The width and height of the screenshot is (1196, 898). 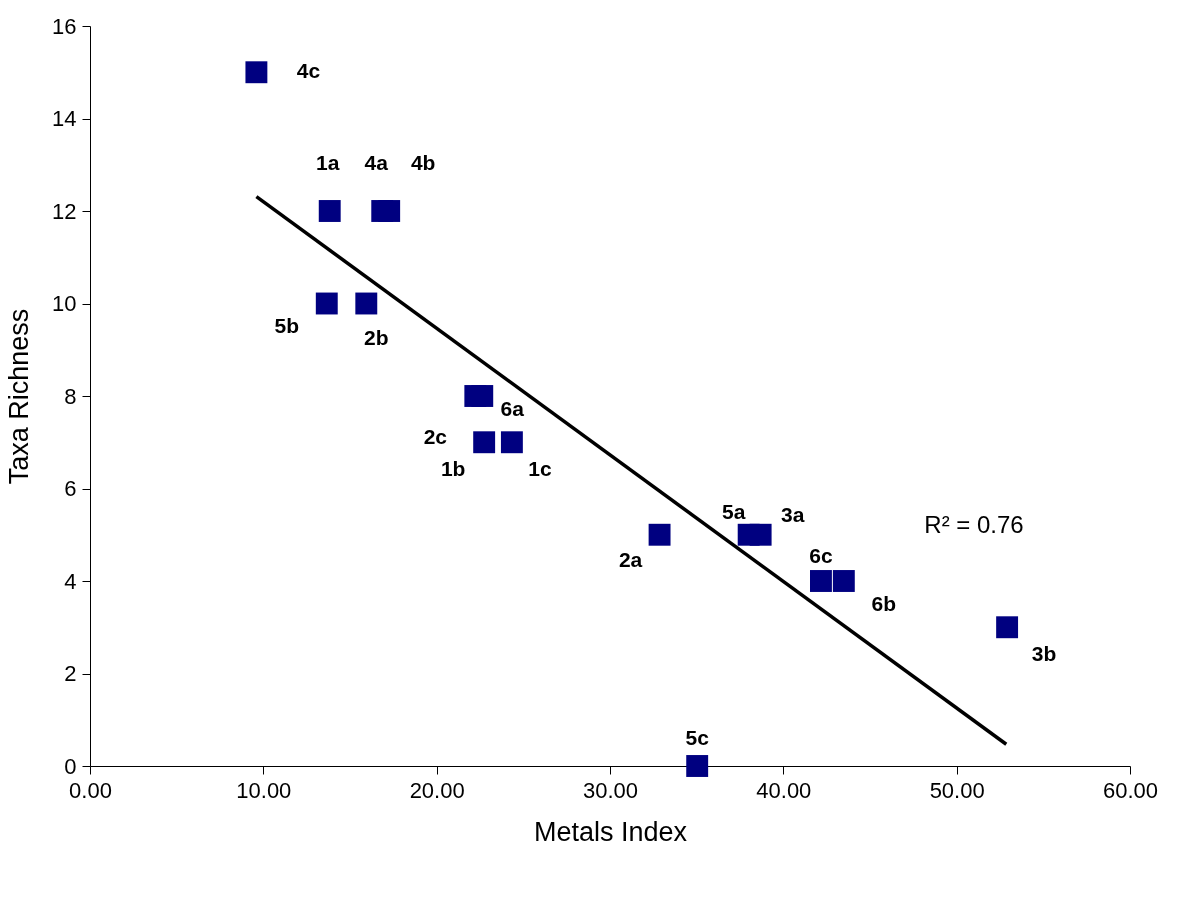 What do you see at coordinates (792, 514) in the screenshot?
I see `annotation: 3a` at bounding box center [792, 514].